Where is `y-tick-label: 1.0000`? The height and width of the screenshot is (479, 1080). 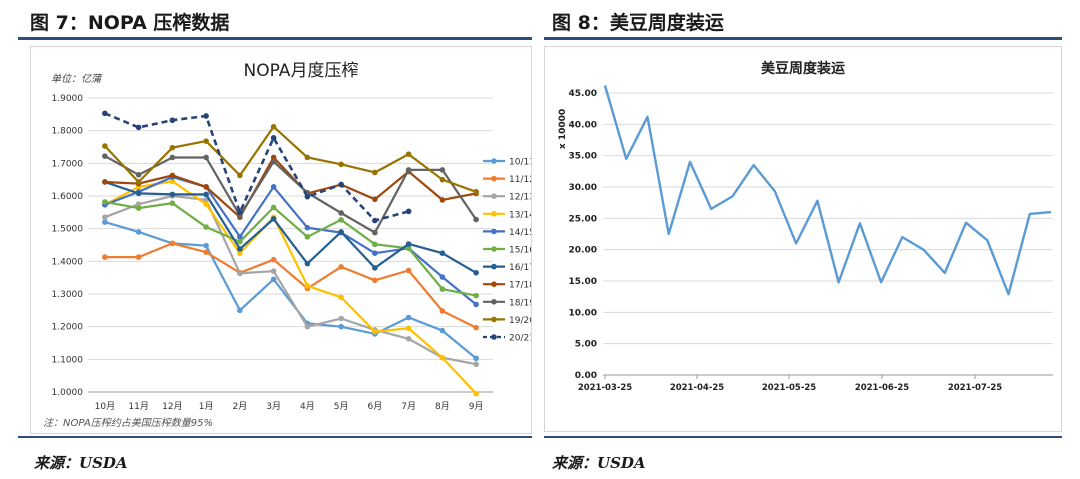
y-tick-label: 1.0000 is located at coordinates (68, 393).